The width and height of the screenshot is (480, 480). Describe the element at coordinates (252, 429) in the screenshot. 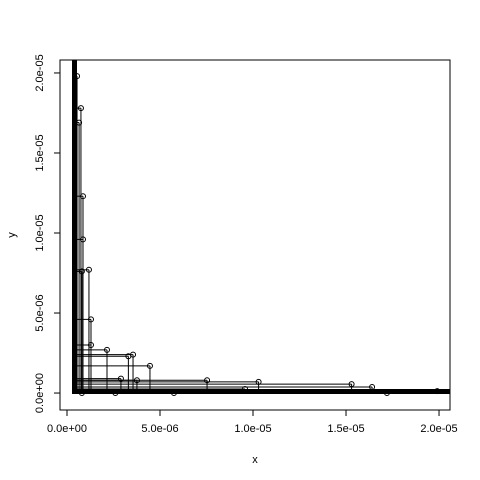

I see `x-tick-label: 1.0e-05` at that location.